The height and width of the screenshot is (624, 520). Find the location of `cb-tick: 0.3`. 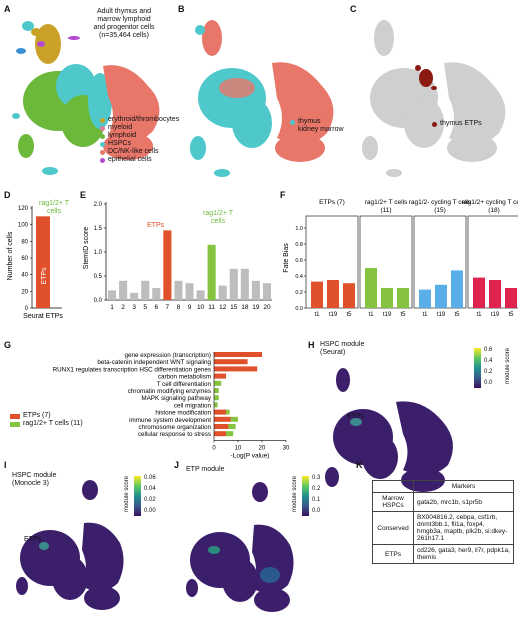

cb-tick: 0.3 is located at coordinates (316, 478).